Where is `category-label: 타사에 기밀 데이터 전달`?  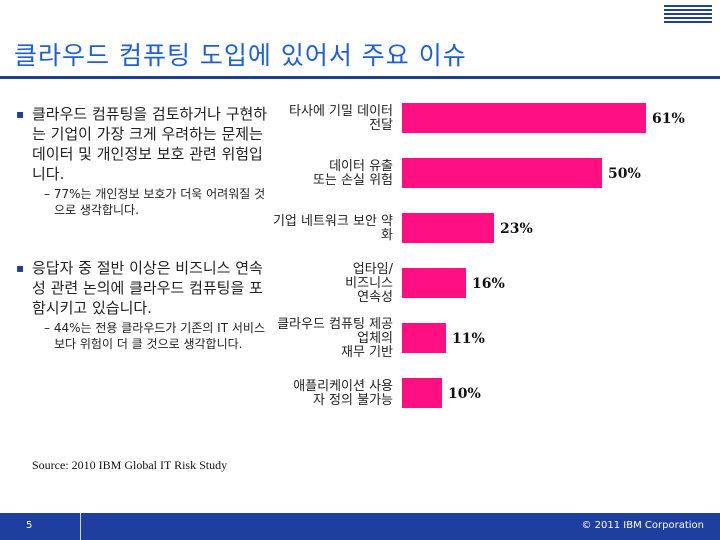
category-label: 타사에 기밀 데이터 전달 is located at coordinates (341, 118).